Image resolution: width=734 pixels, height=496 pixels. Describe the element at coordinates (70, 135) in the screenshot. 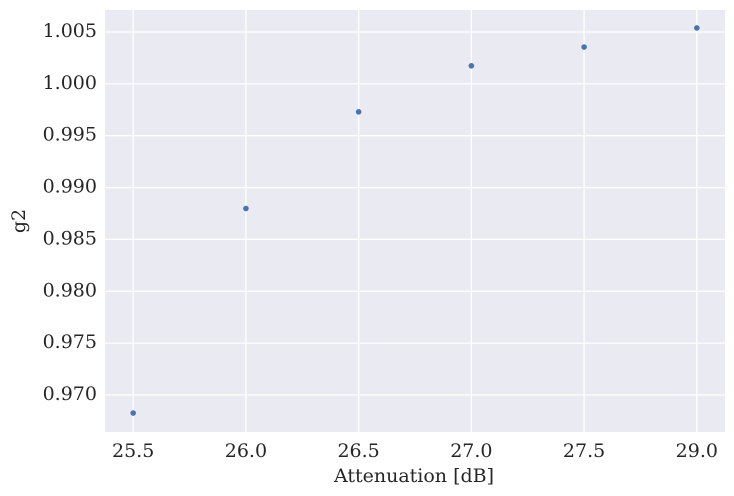

I see `y-tick-label: 0.995` at that location.